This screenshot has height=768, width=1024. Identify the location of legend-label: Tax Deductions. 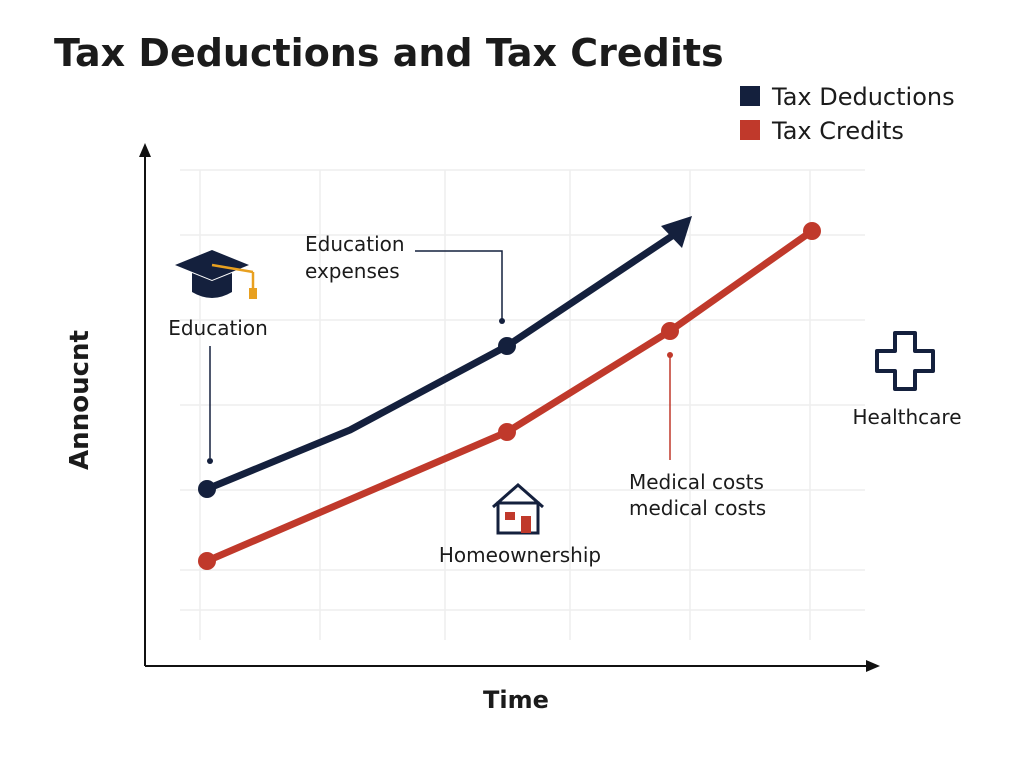
(863, 97).